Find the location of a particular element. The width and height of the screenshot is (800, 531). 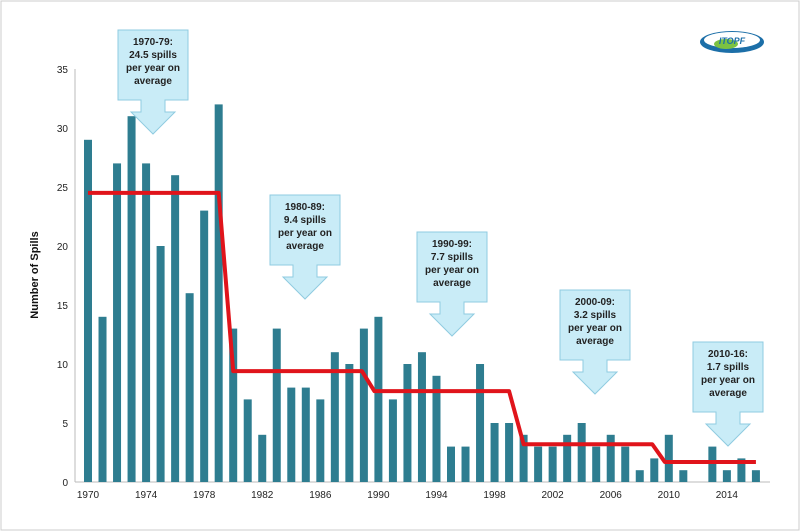

x-tick-label: 1974 is located at coordinates (146, 495).